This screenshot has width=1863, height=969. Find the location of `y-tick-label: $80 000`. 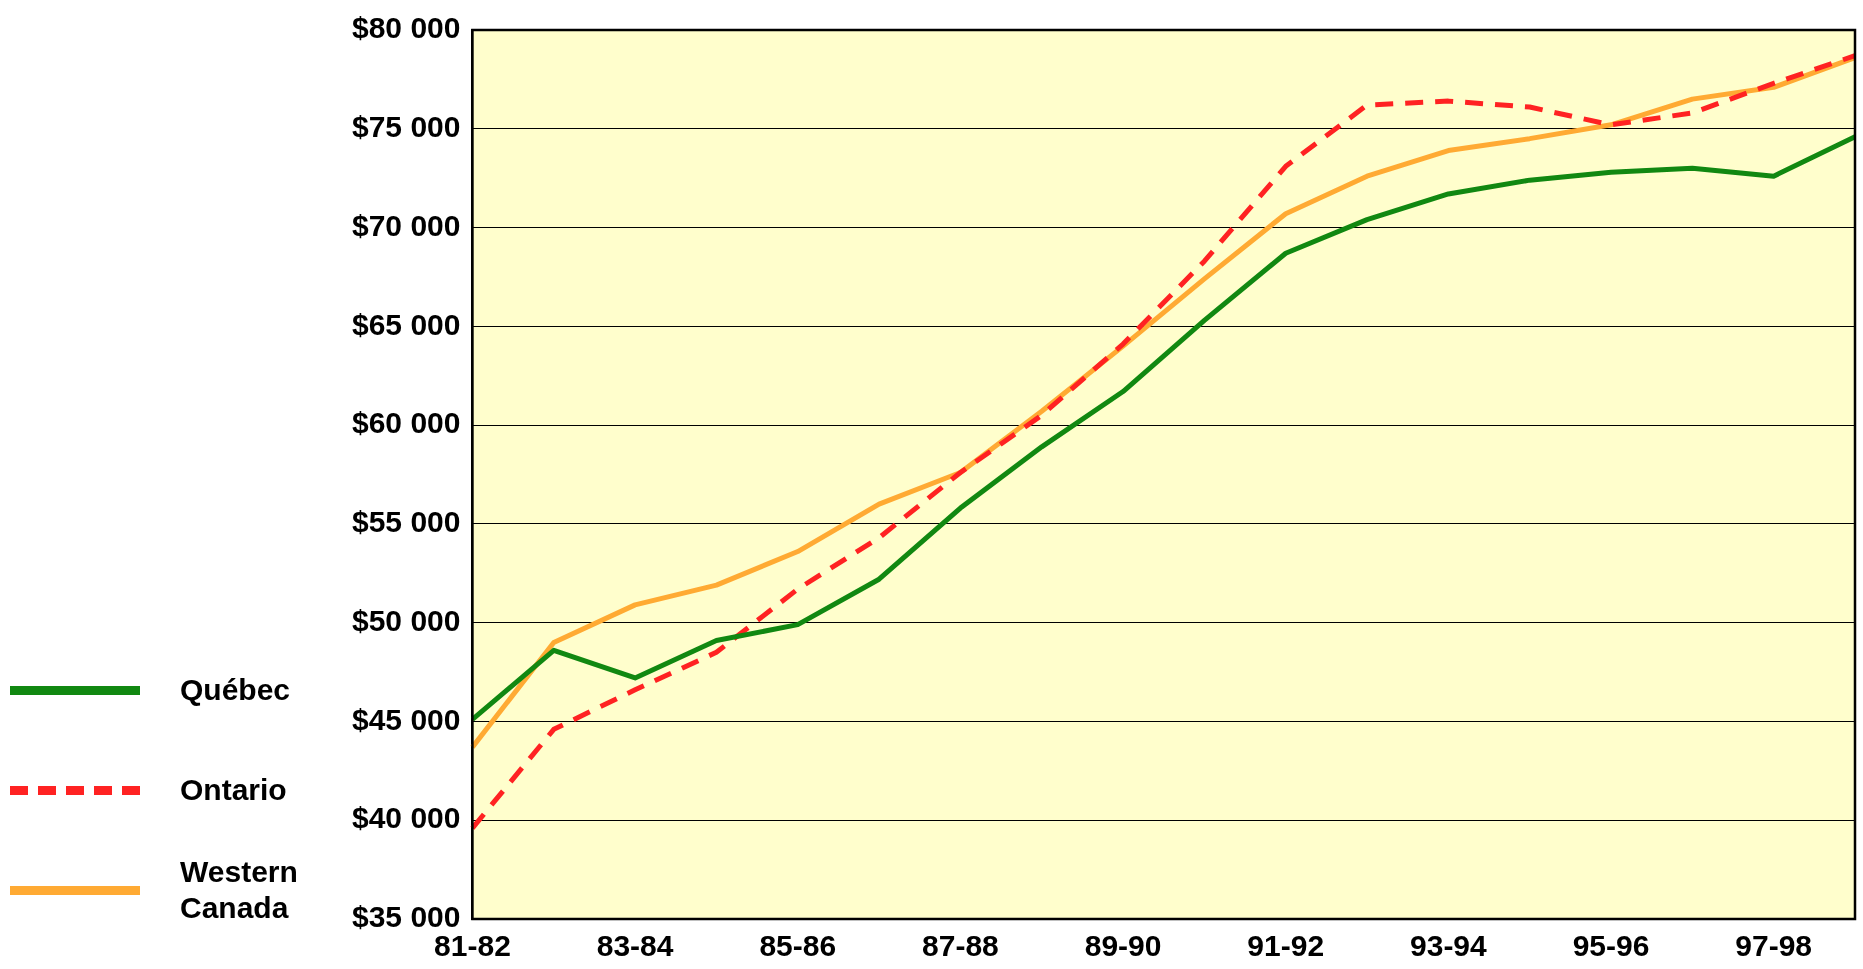

y-tick-label: $80 000 is located at coordinates (406, 28).